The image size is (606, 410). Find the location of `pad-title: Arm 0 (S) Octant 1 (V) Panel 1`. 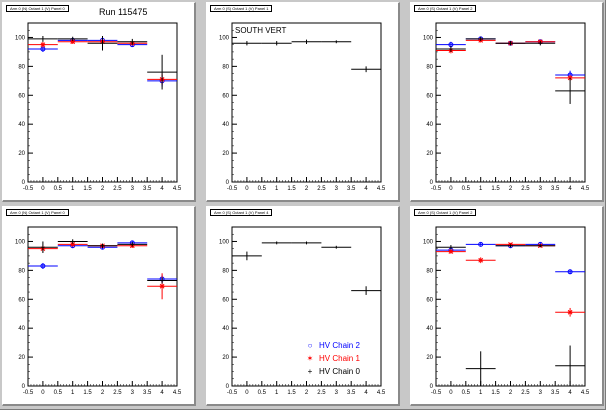

pad-title: Arm 0 (S) Octant 1 (V) Panel 1 is located at coordinates (241, 8).